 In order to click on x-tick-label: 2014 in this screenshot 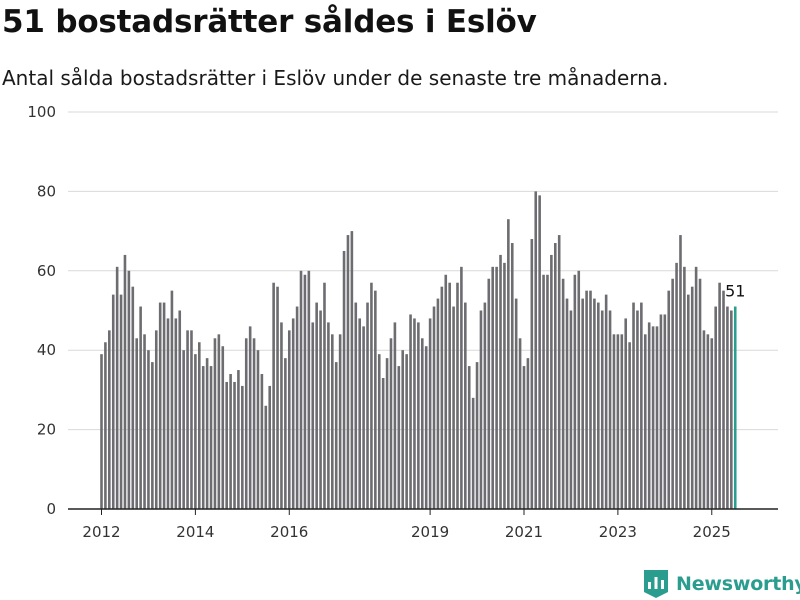, I will do `click(195, 532)`.